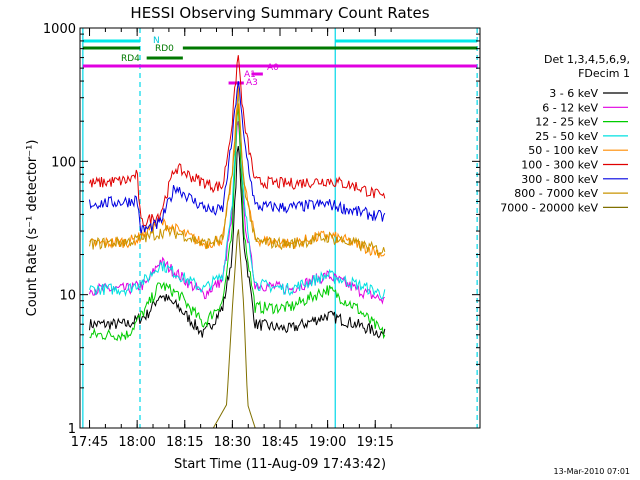 Image resolution: width=640 pixels, height=480 pixels. I want to click on legend-header-1: Det 1,3,4,5,6,9,, so click(587, 59).